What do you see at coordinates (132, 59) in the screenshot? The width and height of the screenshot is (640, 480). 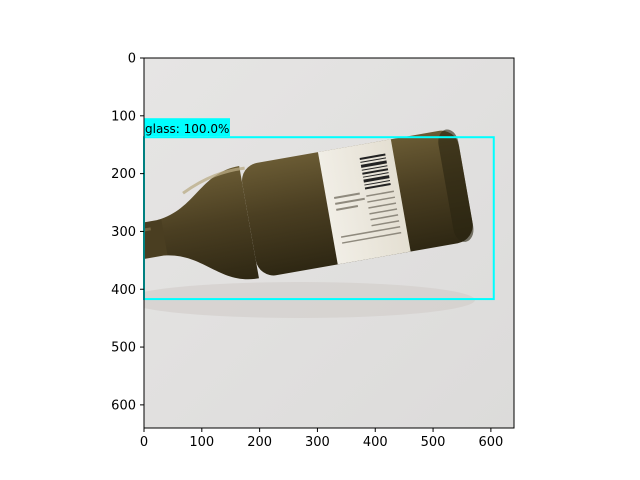 I see `y-tick-label: 0` at bounding box center [132, 59].